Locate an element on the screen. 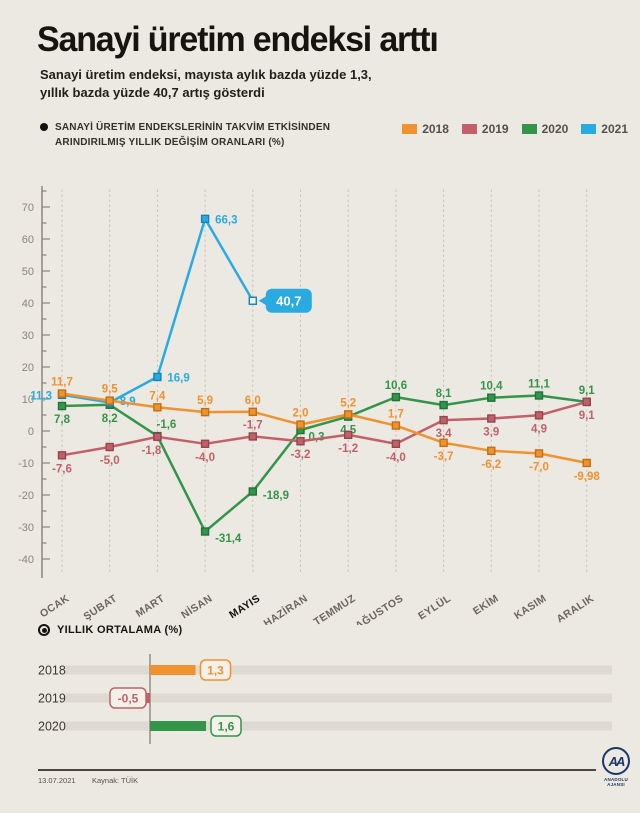 This screenshot has height=813, width=640. highlight-callout: 40,7 is located at coordinates (285, 300).